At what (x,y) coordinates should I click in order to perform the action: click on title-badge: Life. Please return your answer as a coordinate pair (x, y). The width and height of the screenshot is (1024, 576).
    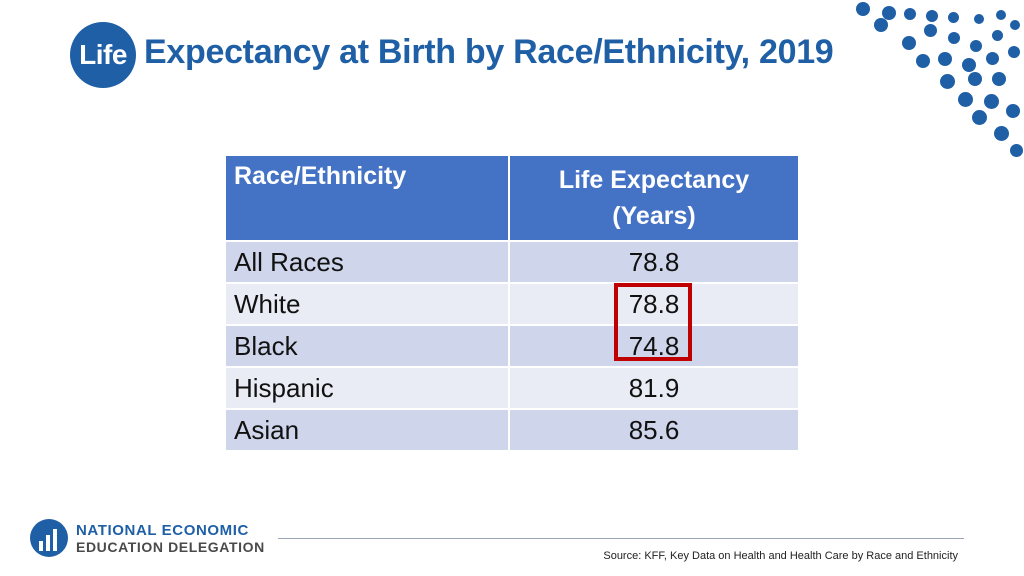
    Looking at the image, I should click on (103, 55).